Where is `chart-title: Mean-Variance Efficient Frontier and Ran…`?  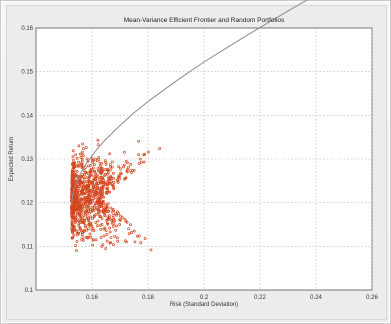
chart-title: Mean-Variance Efficient Frontier and Ran… is located at coordinates (204, 20).